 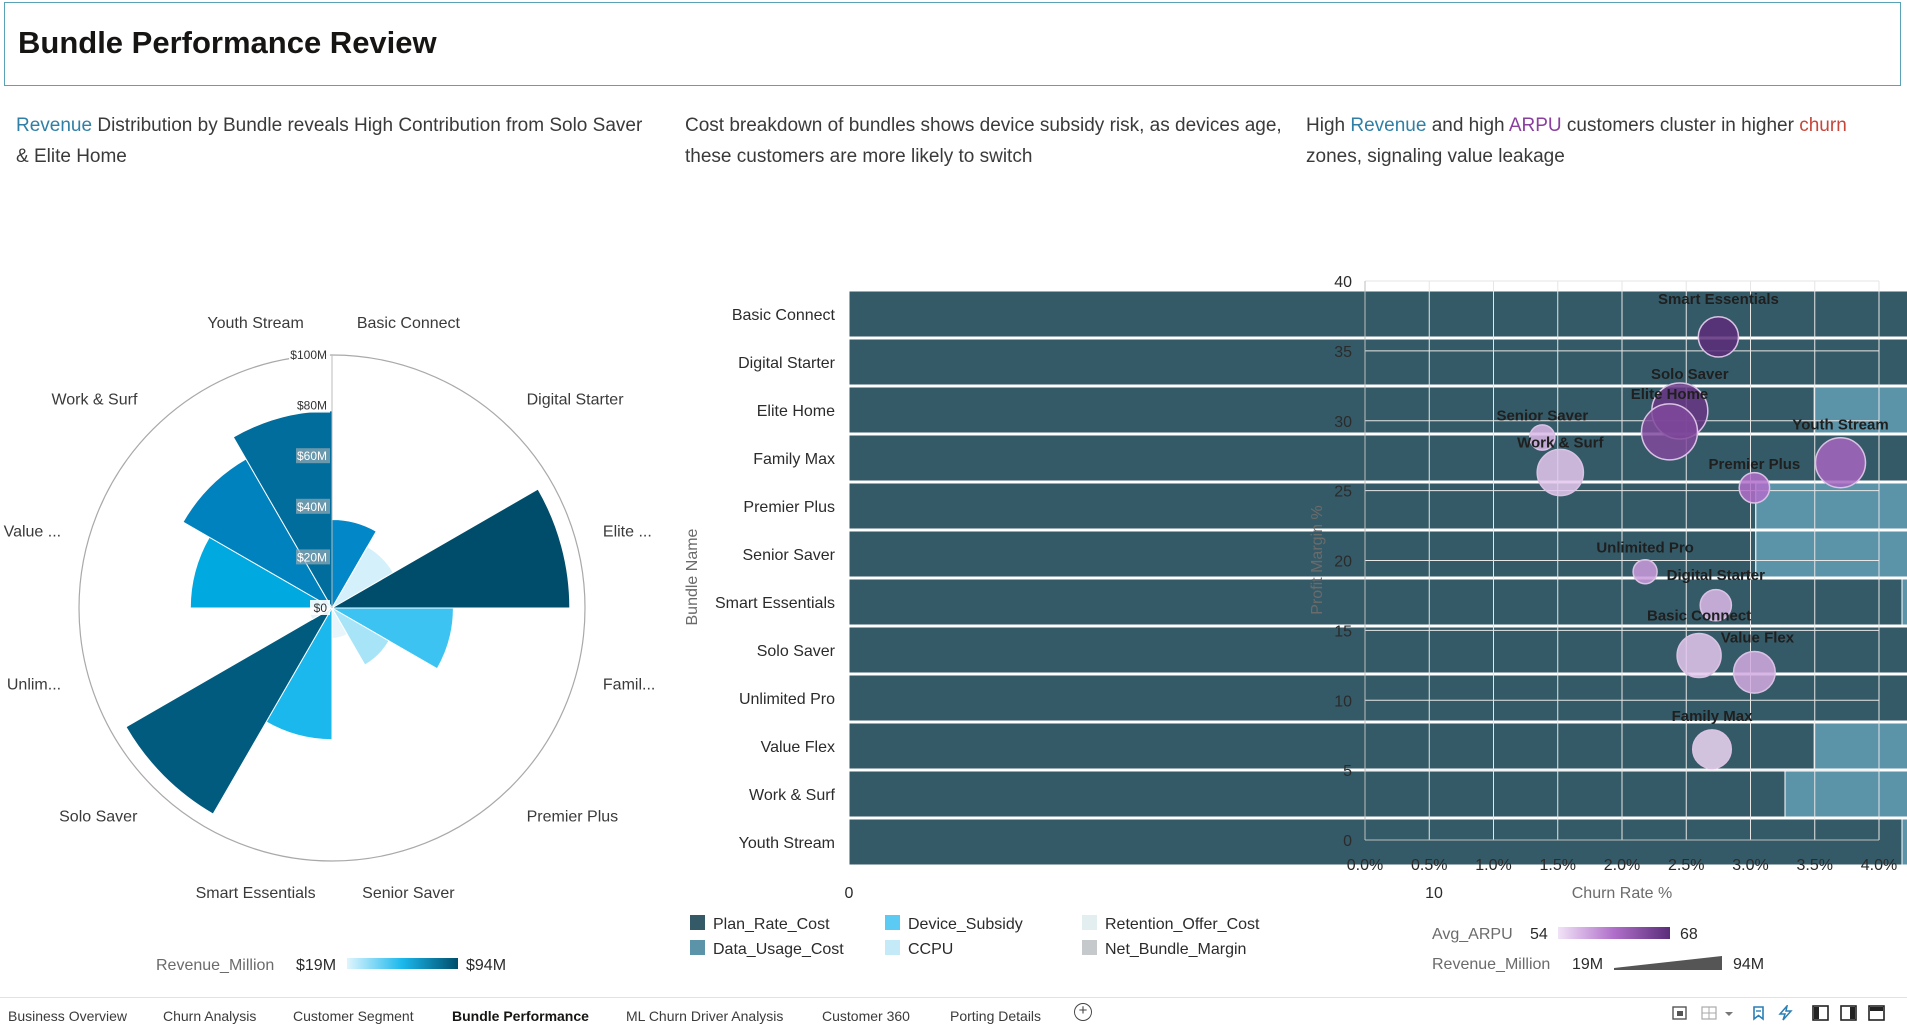 What do you see at coordinates (1622, 893) in the screenshot?
I see `scatter-x-axis-title: Churn Rate %` at bounding box center [1622, 893].